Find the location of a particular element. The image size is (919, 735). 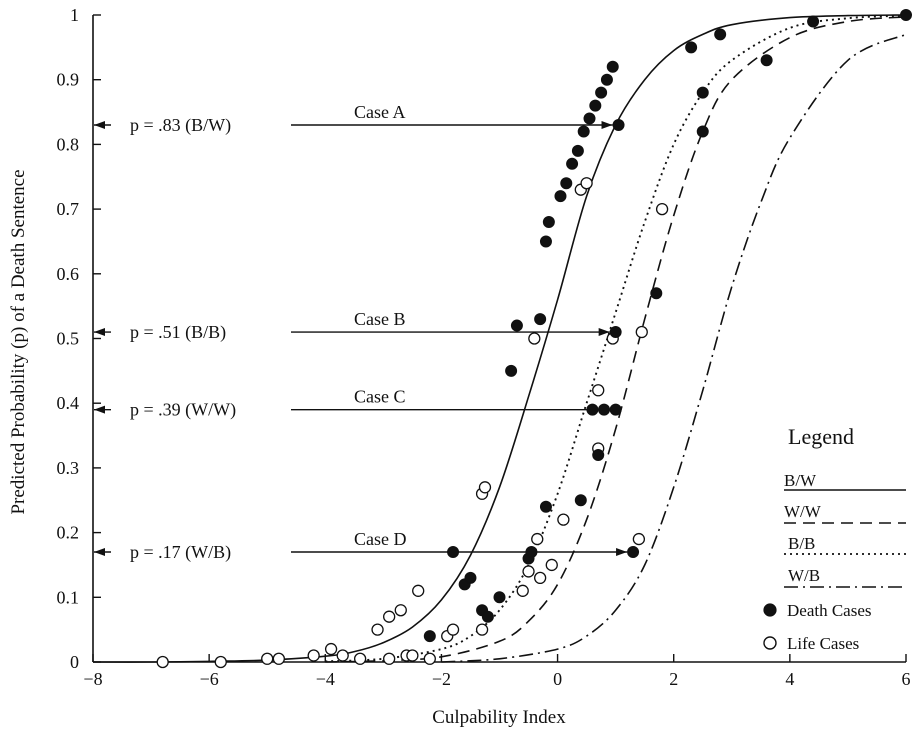

x-tick-label: 2 is located at coordinates (673, 679).